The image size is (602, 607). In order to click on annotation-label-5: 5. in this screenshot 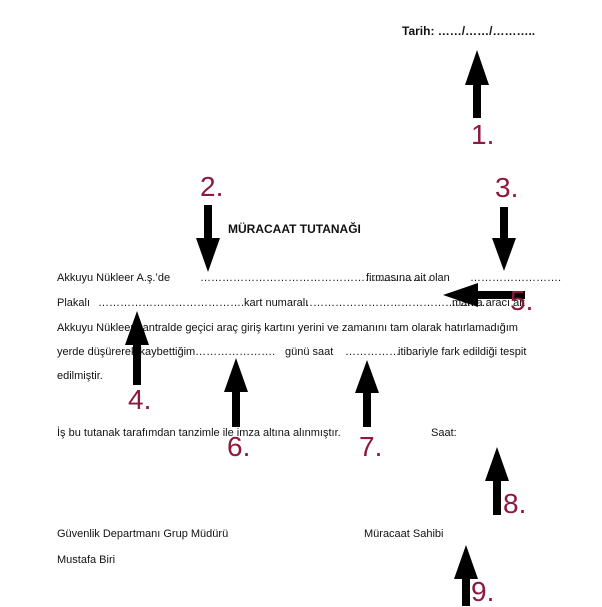, I will do `click(522, 300)`.